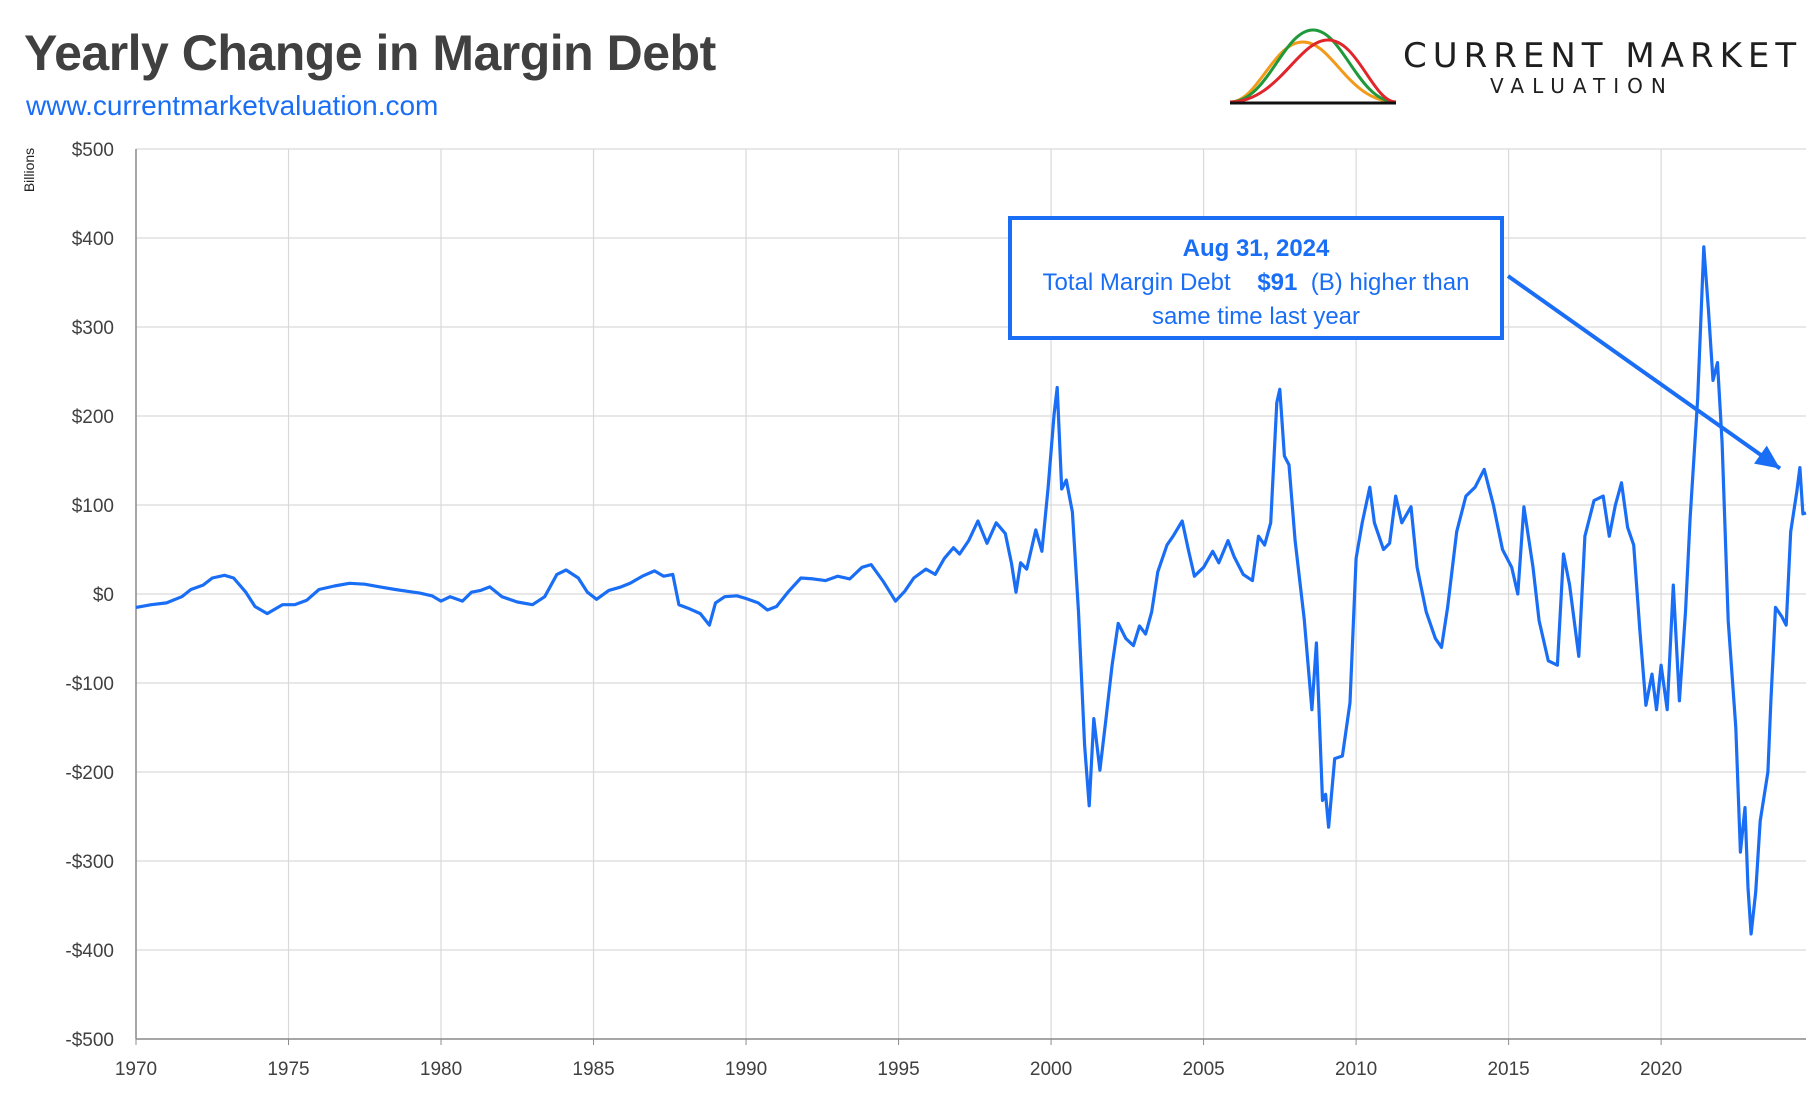  Describe the element at coordinates (89, 773) in the screenshot. I see `y-tick-label: -$200` at that location.